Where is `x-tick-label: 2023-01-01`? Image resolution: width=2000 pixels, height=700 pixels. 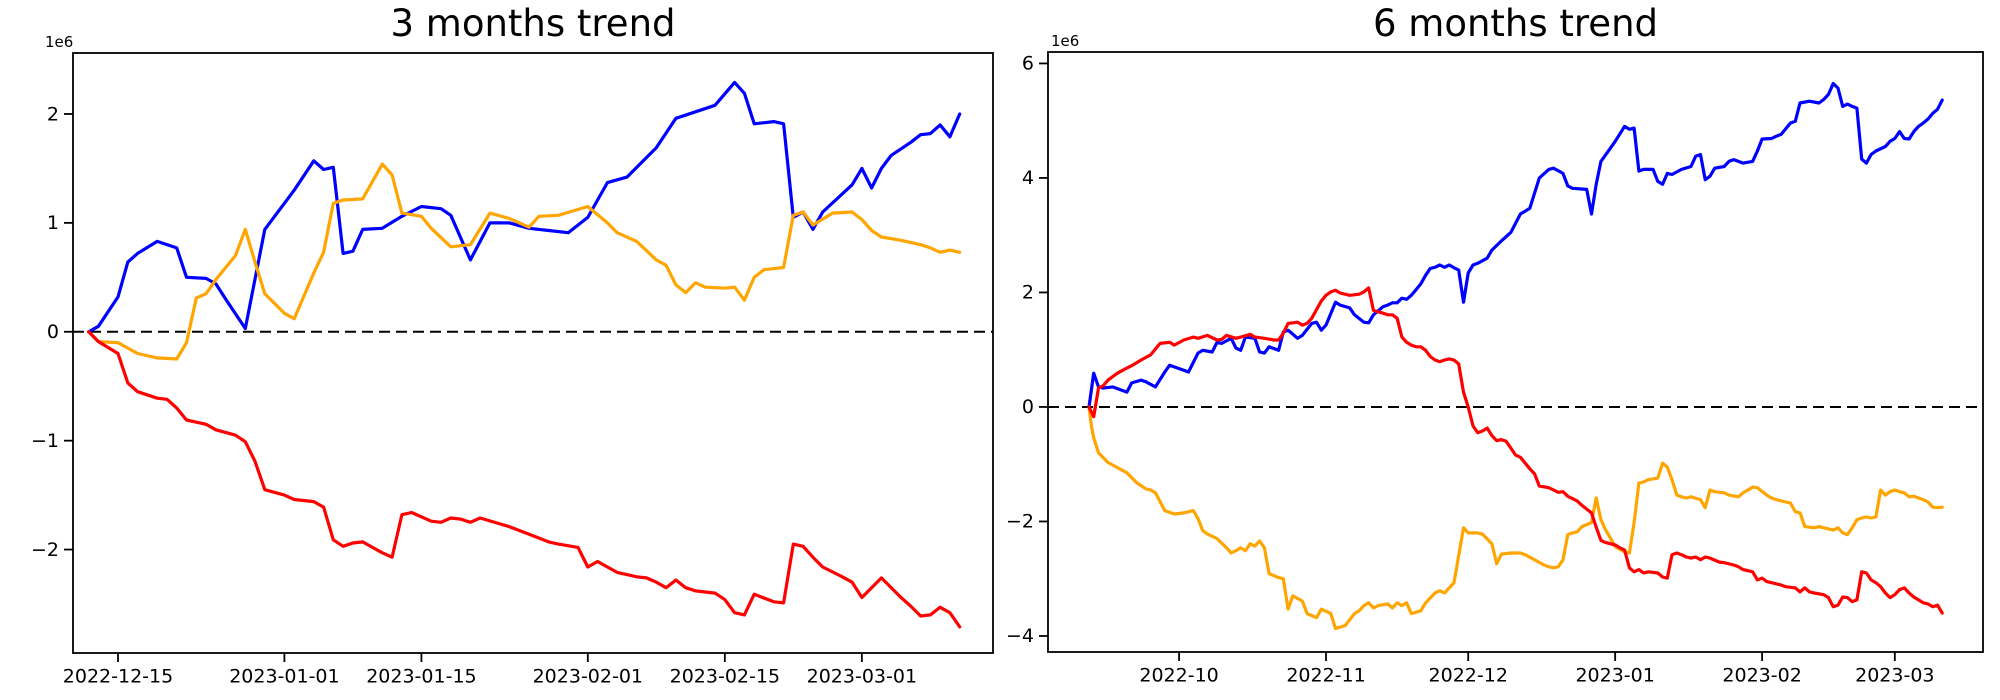
x-tick-label: 2023-01-01 is located at coordinates (284, 677).